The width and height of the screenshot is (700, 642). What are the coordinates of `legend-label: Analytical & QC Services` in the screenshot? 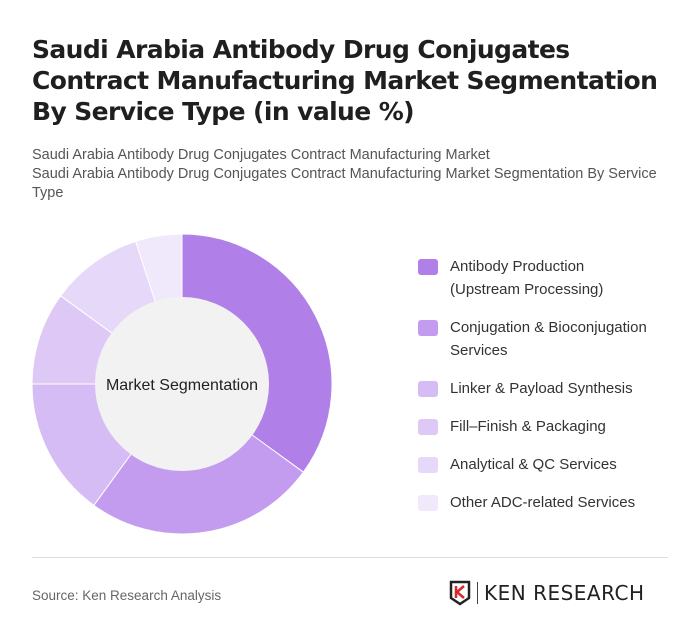 It's located at (533, 464).